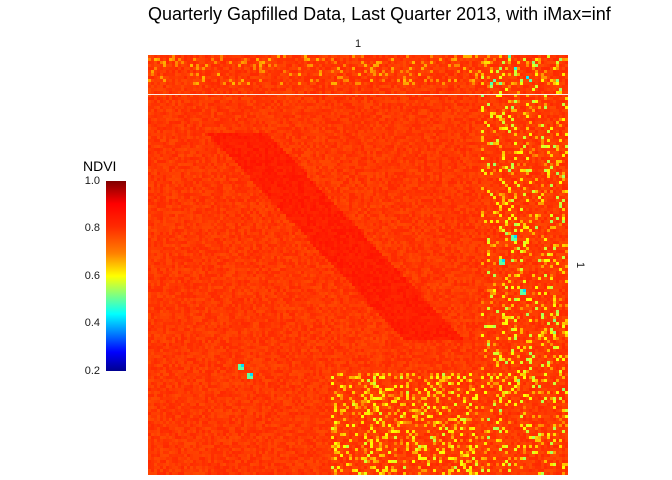 The width and height of the screenshot is (672, 480). What do you see at coordinates (92, 181) in the screenshot?
I see `legend-tick-label: 1.0` at bounding box center [92, 181].